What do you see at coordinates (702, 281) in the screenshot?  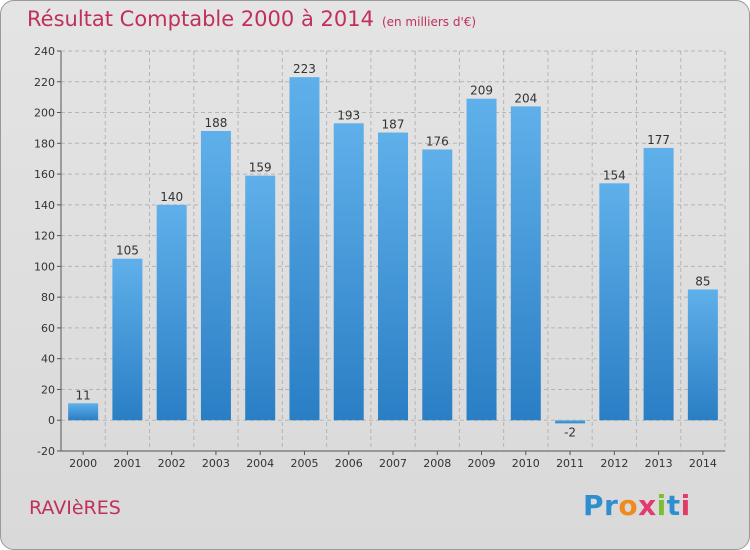 I see `data-label: 85` at bounding box center [702, 281].